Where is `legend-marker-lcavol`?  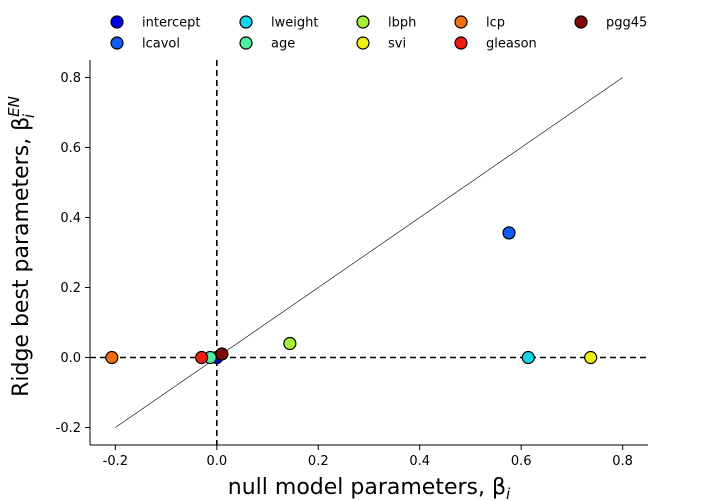 legend-marker-lcavol is located at coordinates (117, 43).